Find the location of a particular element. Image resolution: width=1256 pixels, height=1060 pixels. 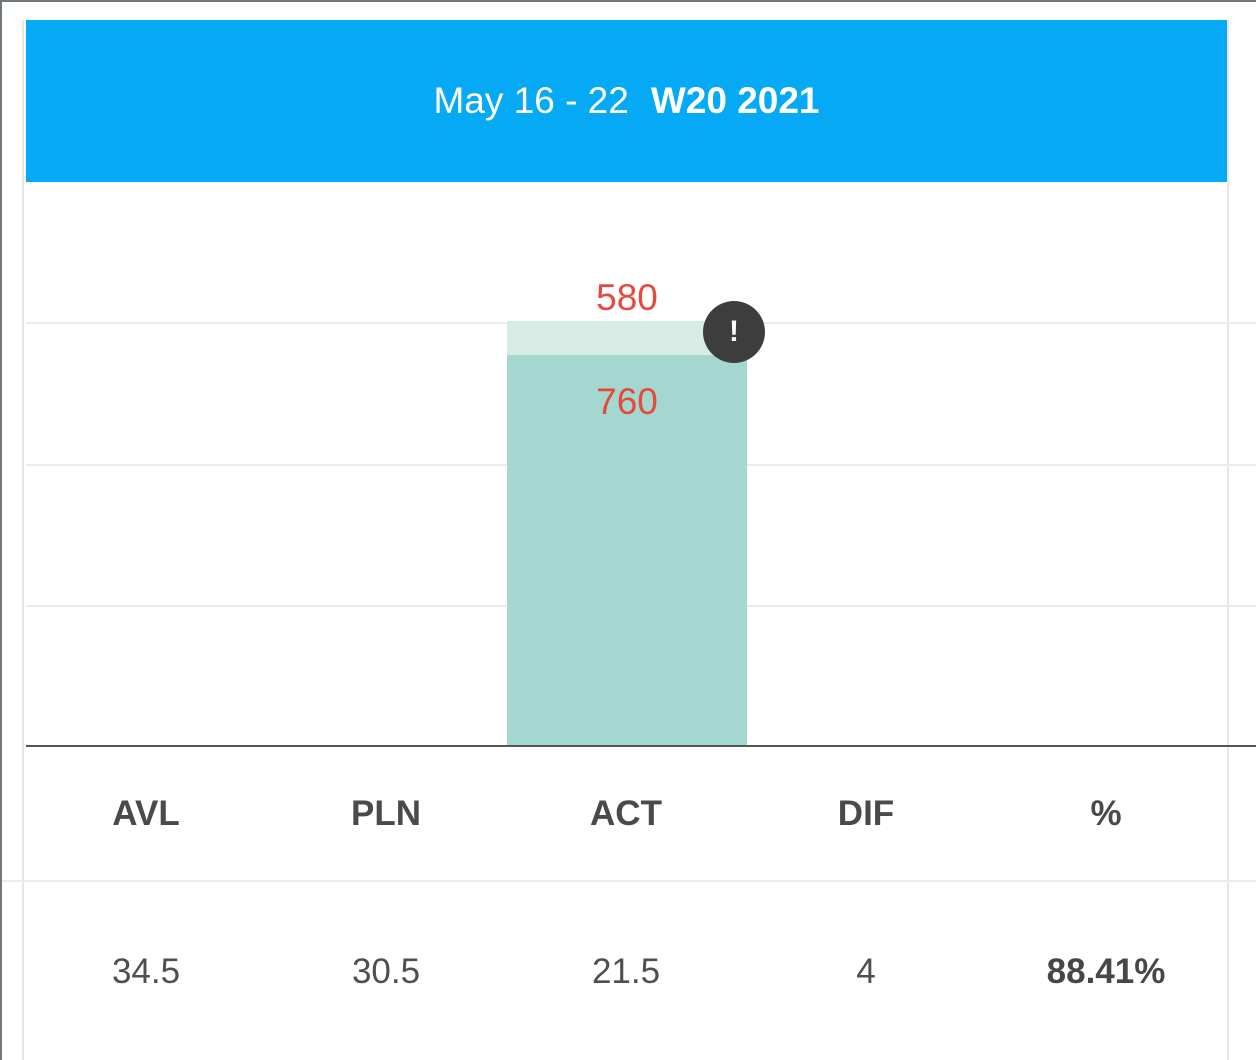

chart-baseline is located at coordinates (641, 746).